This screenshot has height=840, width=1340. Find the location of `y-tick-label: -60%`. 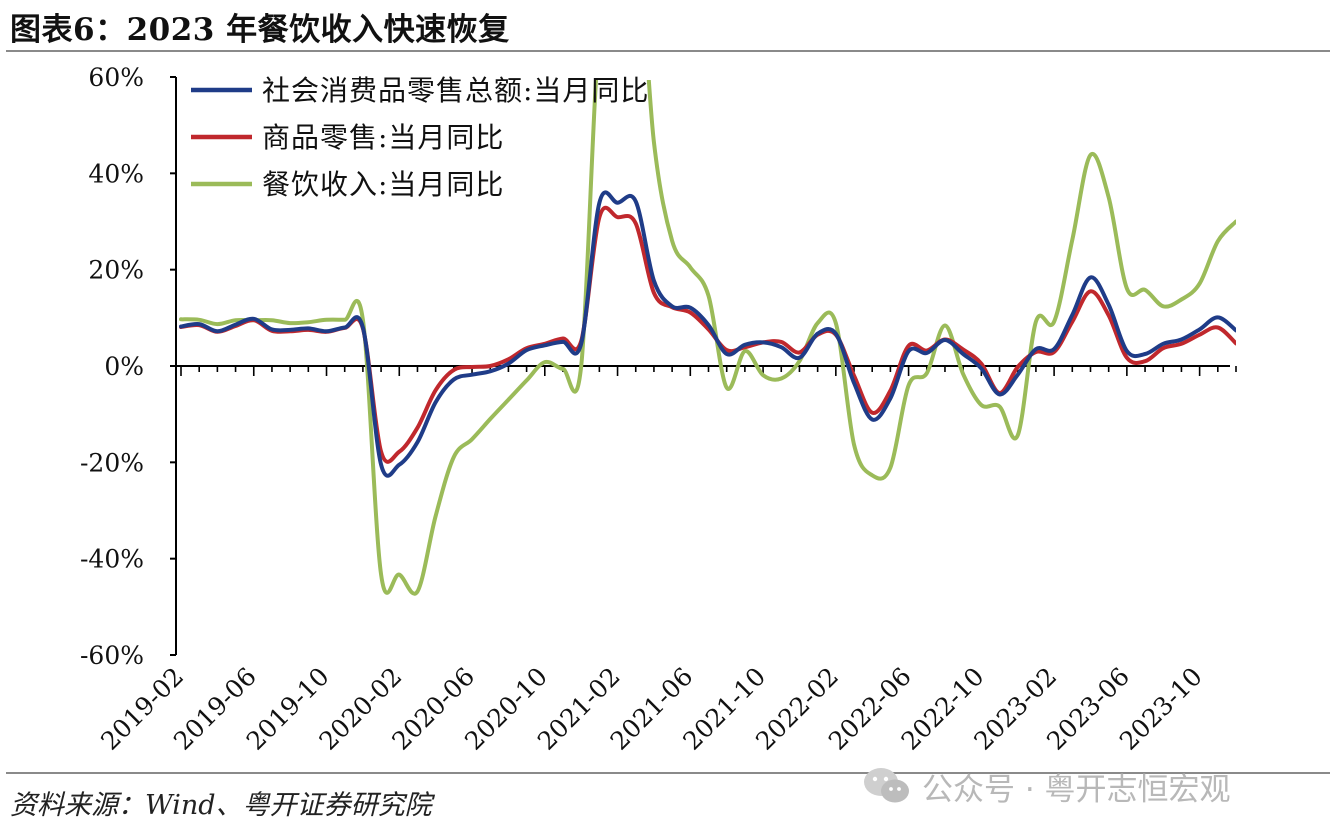

y-tick-label: -60% is located at coordinates (112, 655).